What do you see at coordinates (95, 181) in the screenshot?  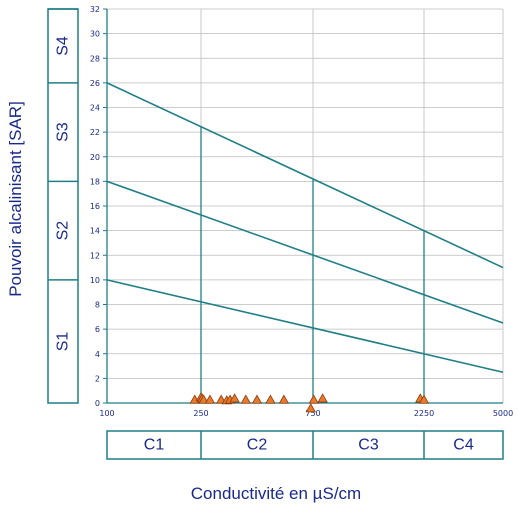 I see `y-tick-label: 18` at bounding box center [95, 181].